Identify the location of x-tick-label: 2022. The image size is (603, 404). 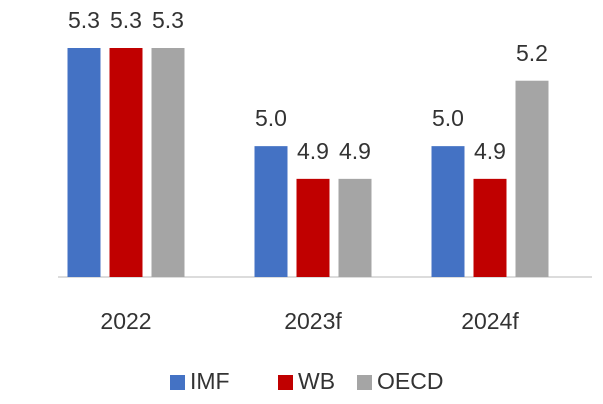
(125, 321).